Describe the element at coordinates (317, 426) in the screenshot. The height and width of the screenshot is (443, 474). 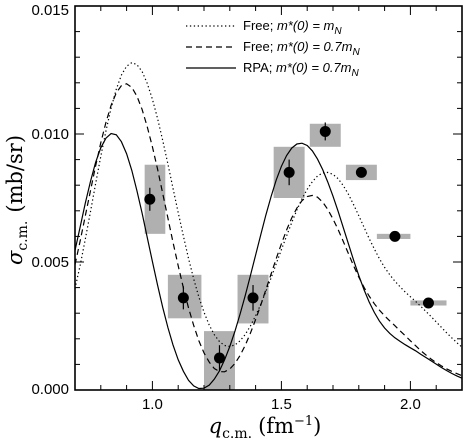
I see `x-axis-unit-close: )` at that location.